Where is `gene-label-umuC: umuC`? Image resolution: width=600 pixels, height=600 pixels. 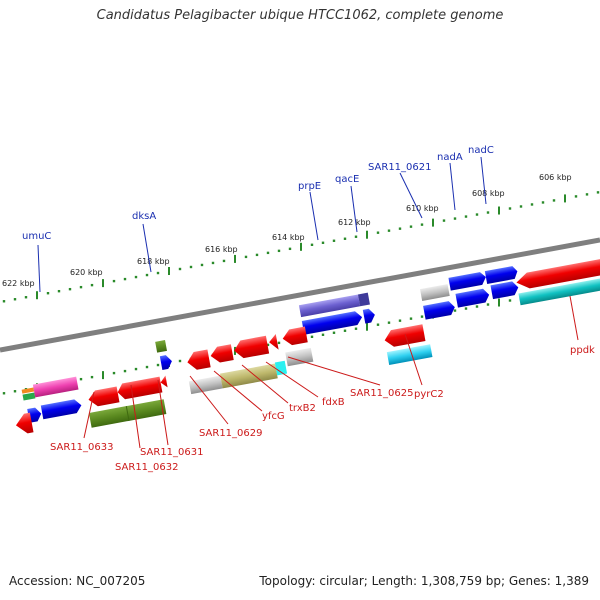 gene-label-umuC: umuC is located at coordinates (36, 236).